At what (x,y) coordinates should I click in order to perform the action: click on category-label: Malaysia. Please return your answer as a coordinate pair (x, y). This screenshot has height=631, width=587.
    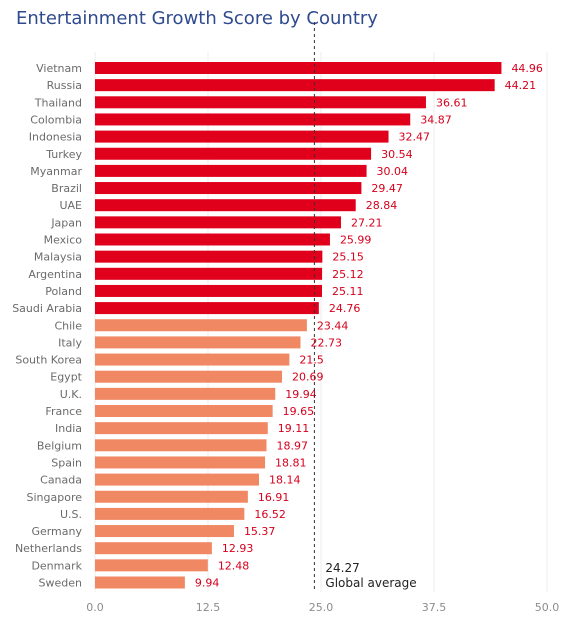
    Looking at the image, I should click on (58, 257).